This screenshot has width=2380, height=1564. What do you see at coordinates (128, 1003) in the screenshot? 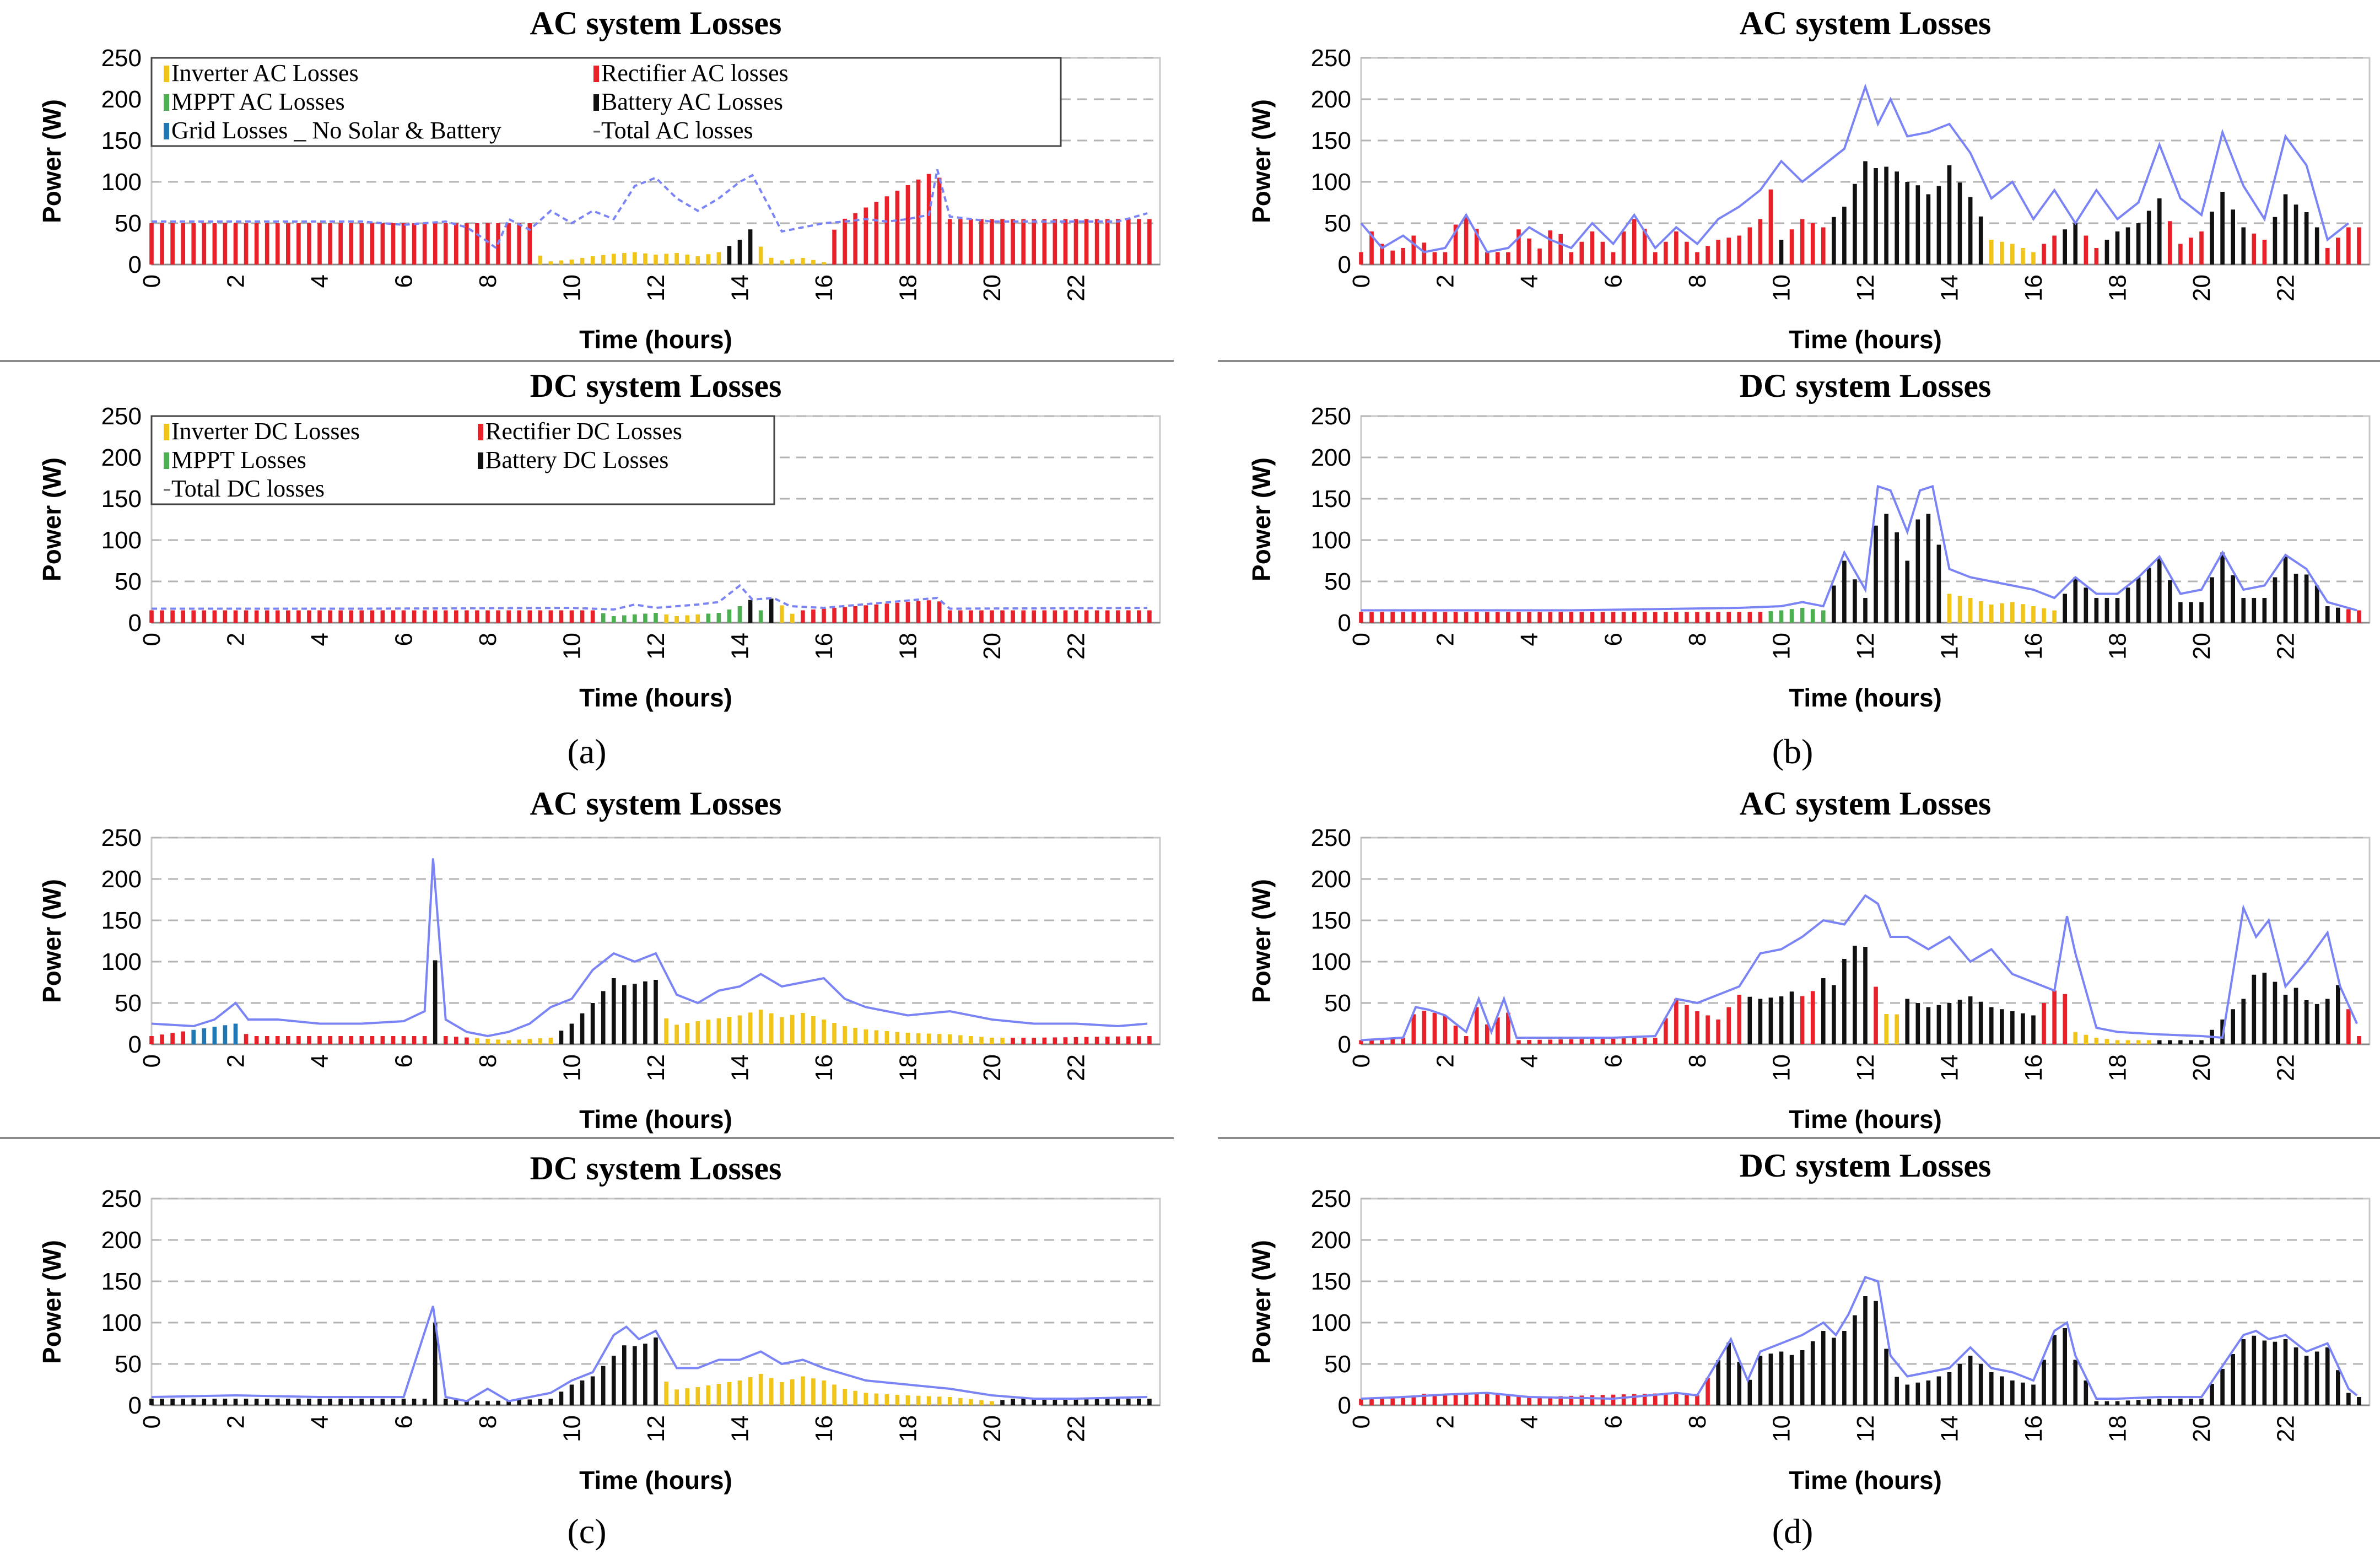
I see `y-tick-label: 50` at bounding box center [128, 1003].